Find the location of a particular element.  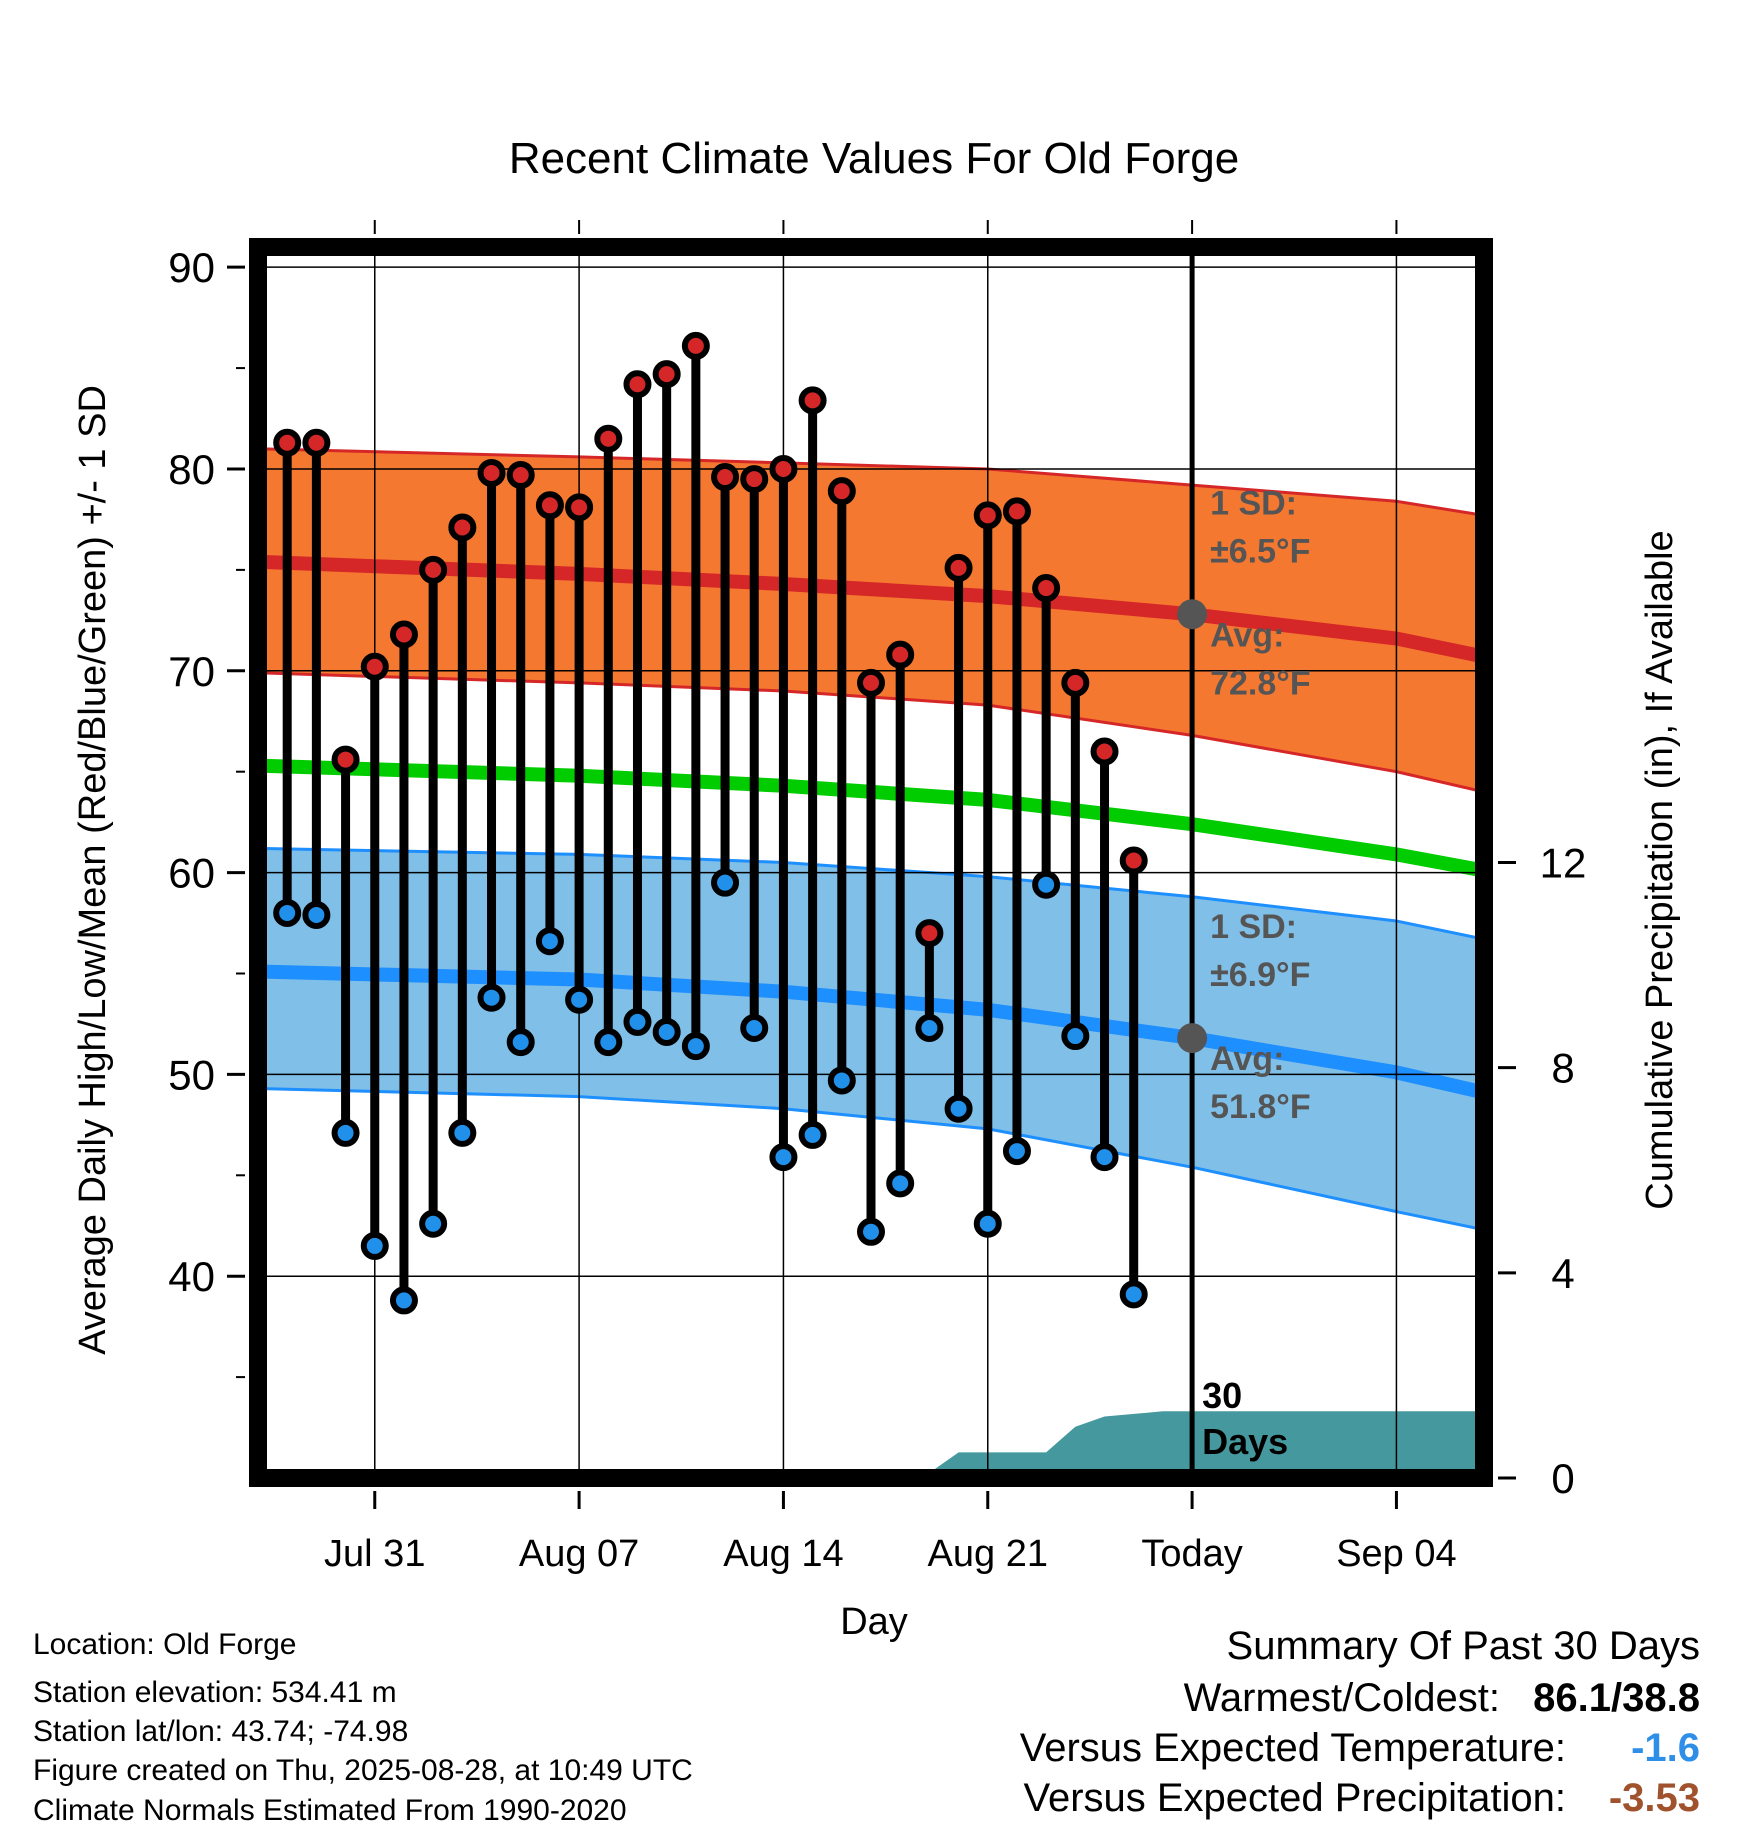

today-low-avg-marker is located at coordinates (1192, 1038).